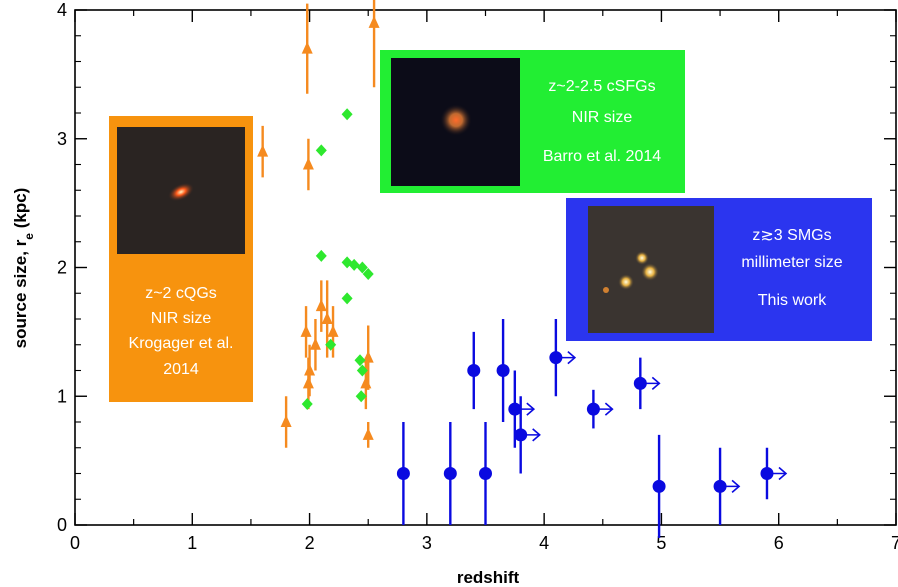  What do you see at coordinates (488, 577) in the screenshot?
I see `x-axis-title: redshift` at bounding box center [488, 577].